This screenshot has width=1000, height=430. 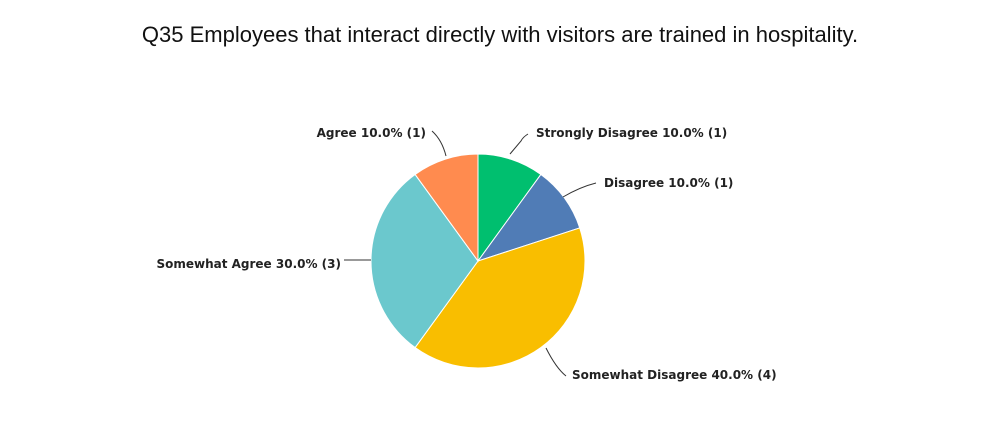 I want to click on leader-line-somewhat-disagree, so click(x=556, y=362).